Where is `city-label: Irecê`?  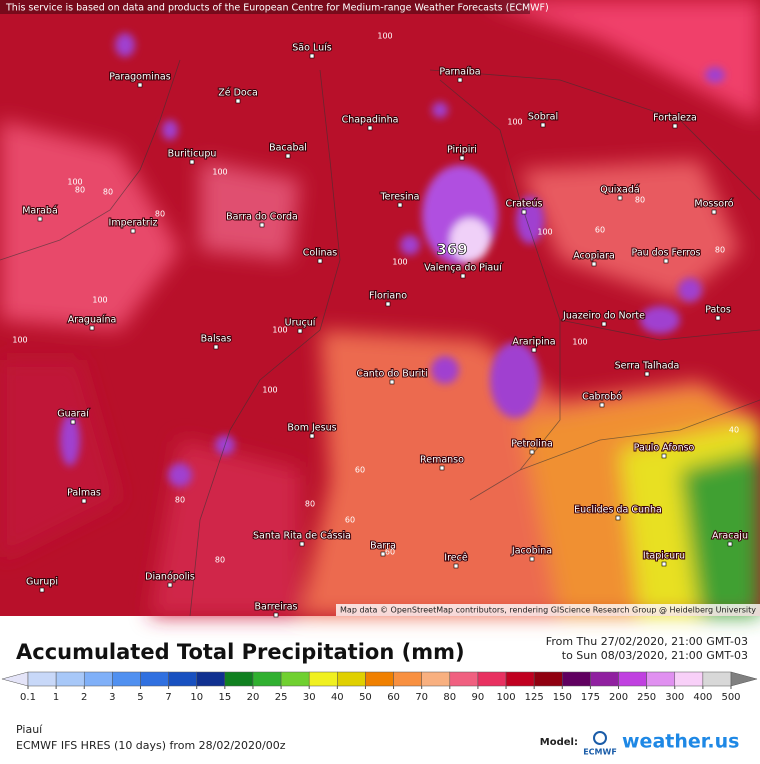 city-label: Irecê is located at coordinates (456, 558).